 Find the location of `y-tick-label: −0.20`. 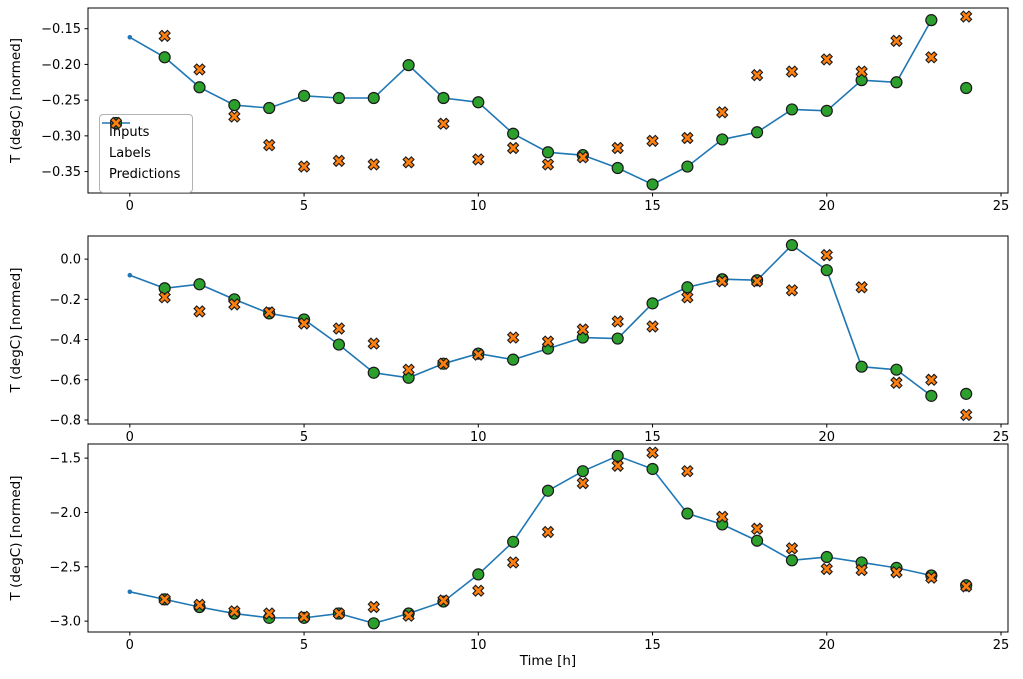

y-tick-label: −0.20 is located at coordinates (61, 65).